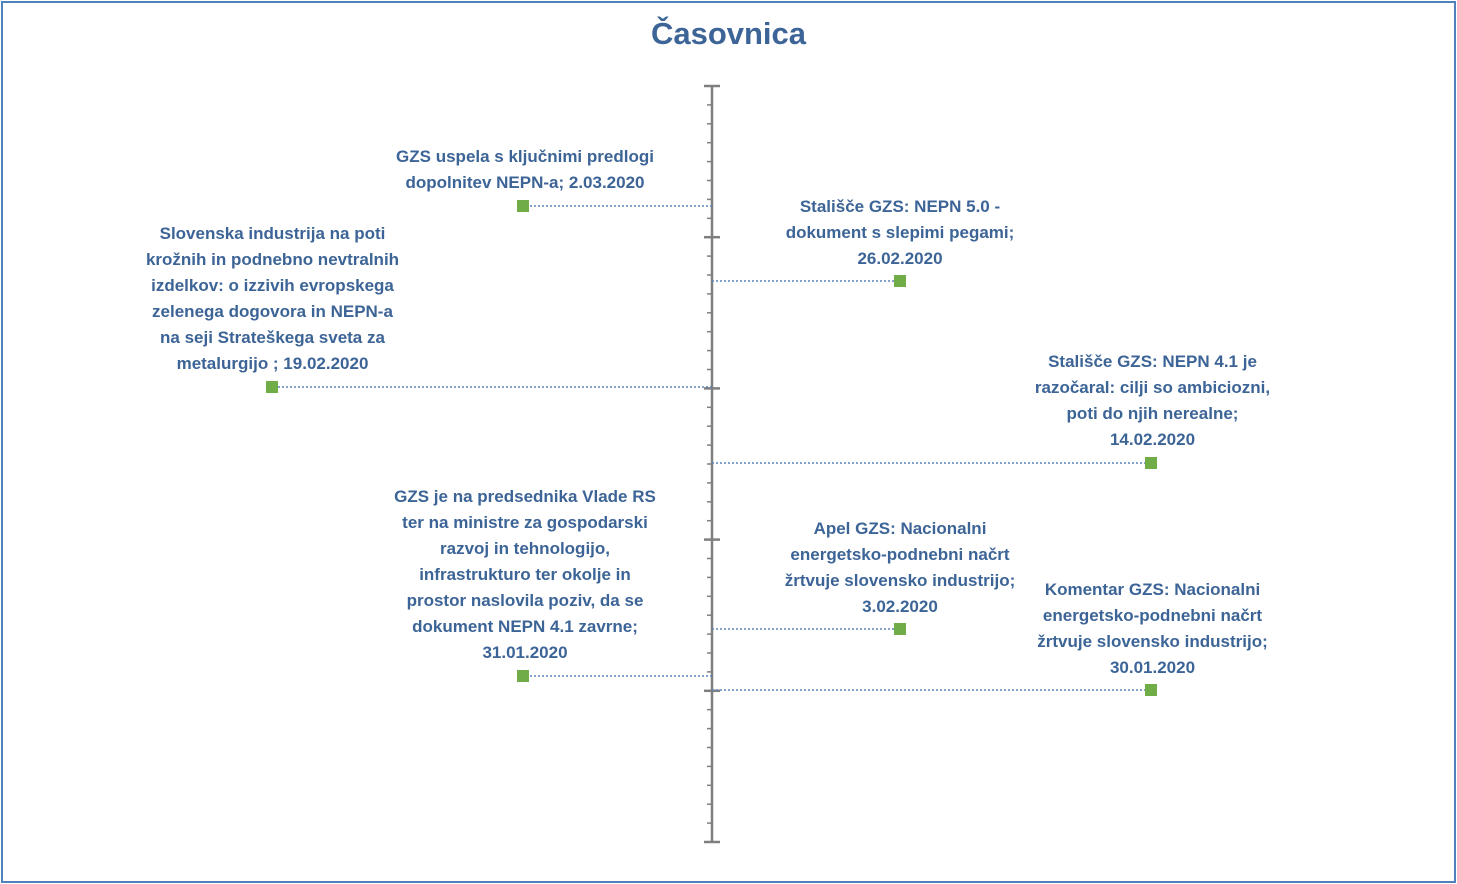 This screenshot has height=884, width=1457. Describe the element at coordinates (728, 33) in the screenshot. I see `page-title: Časovnica` at that location.